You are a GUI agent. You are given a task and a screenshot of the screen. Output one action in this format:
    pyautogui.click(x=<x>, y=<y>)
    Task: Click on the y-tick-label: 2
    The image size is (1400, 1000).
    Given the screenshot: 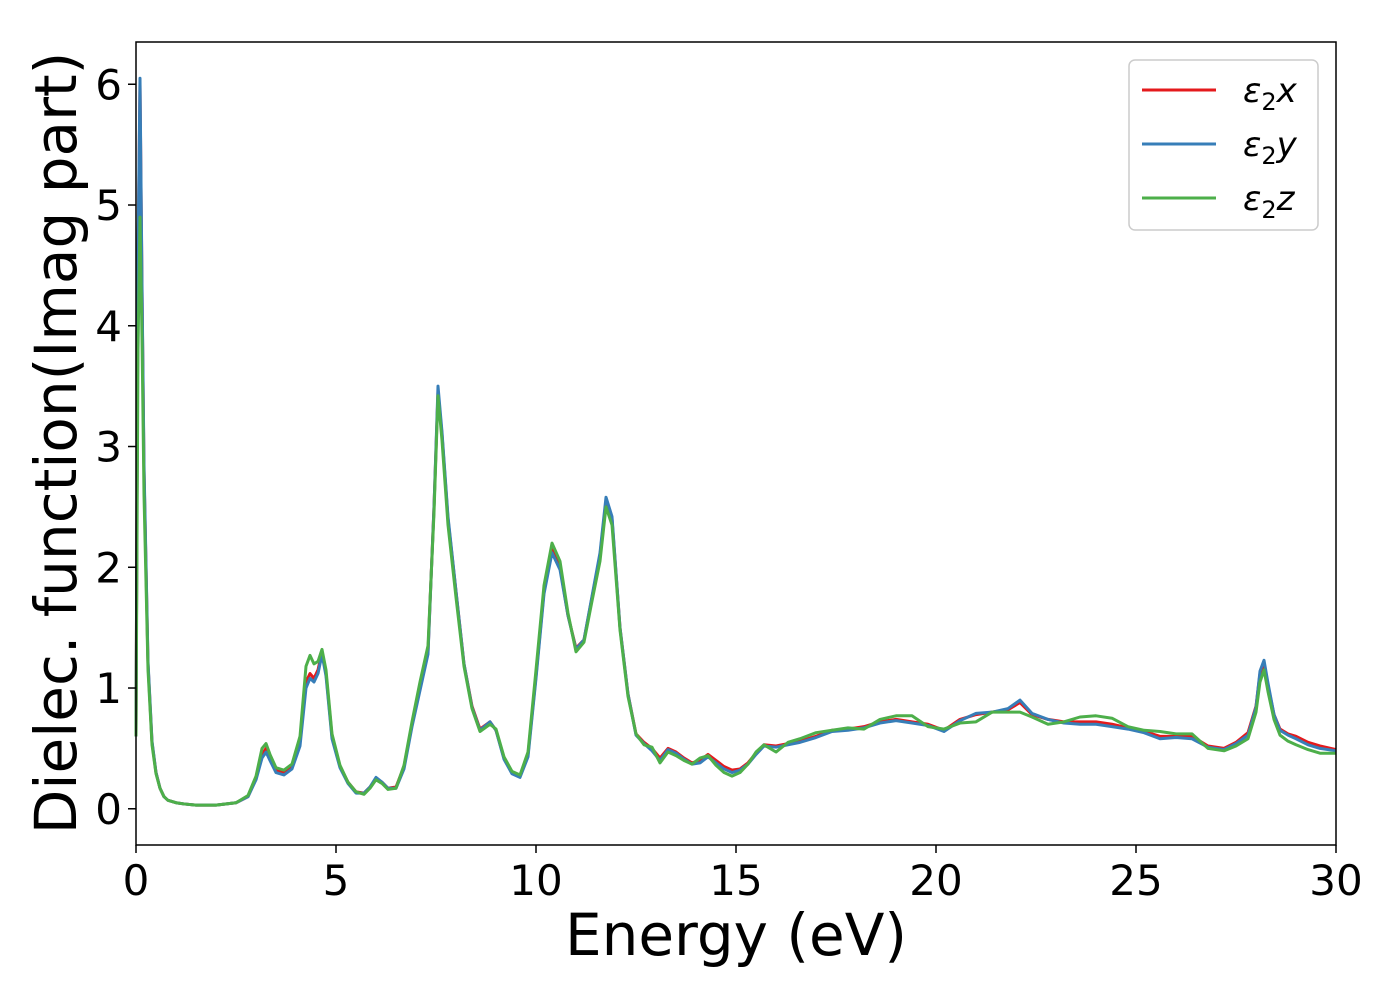 What is the action you would take?
    pyautogui.click(x=108, y=567)
    